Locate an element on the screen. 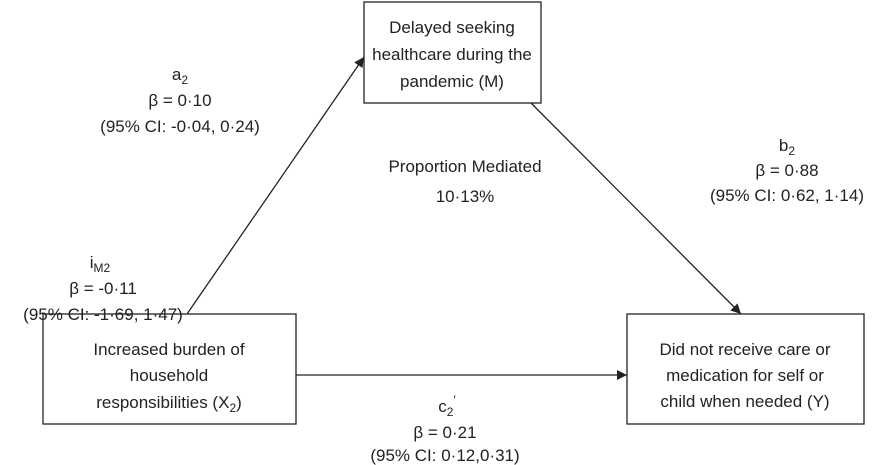 This screenshot has height=465, width=891. node-x is located at coordinates (169, 369).